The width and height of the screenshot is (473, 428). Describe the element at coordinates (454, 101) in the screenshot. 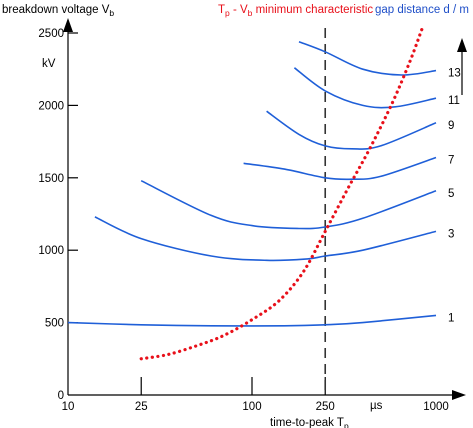

I see `gap-label-11: 11` at that location.